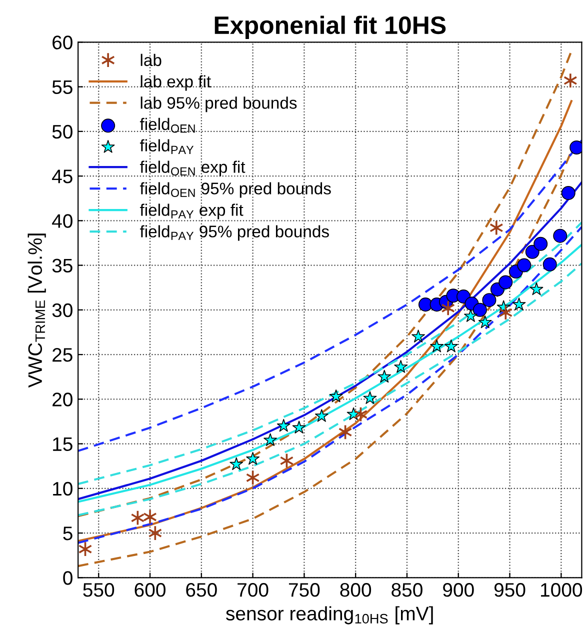 The height and width of the screenshot is (639, 587). I want to click on x-tick-label: 900, so click(458, 590).